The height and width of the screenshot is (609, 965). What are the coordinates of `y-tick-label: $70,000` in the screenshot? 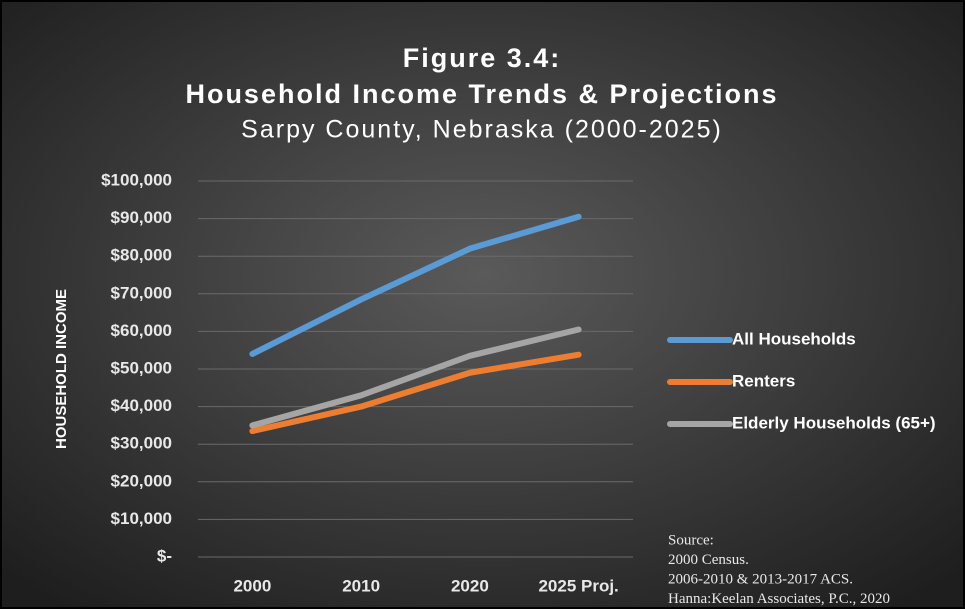 It's located at (141, 292).